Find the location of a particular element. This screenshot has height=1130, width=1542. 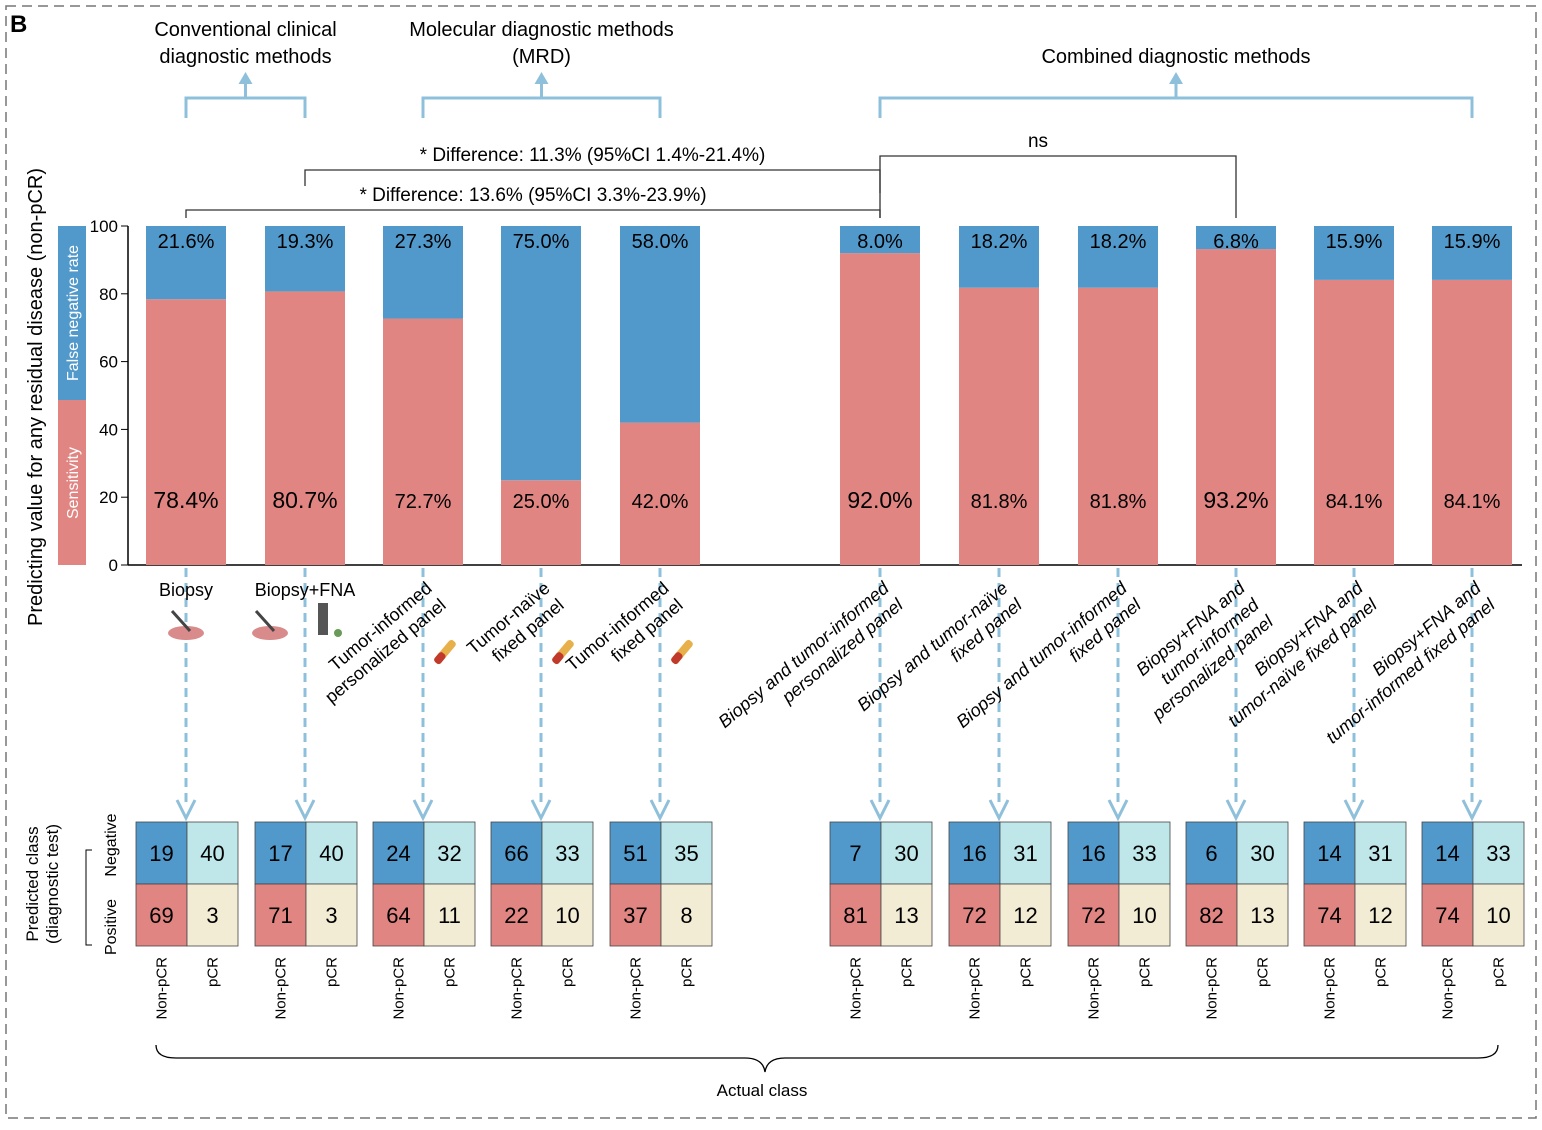

matrix-value: 6 is located at coordinates (1211, 853).